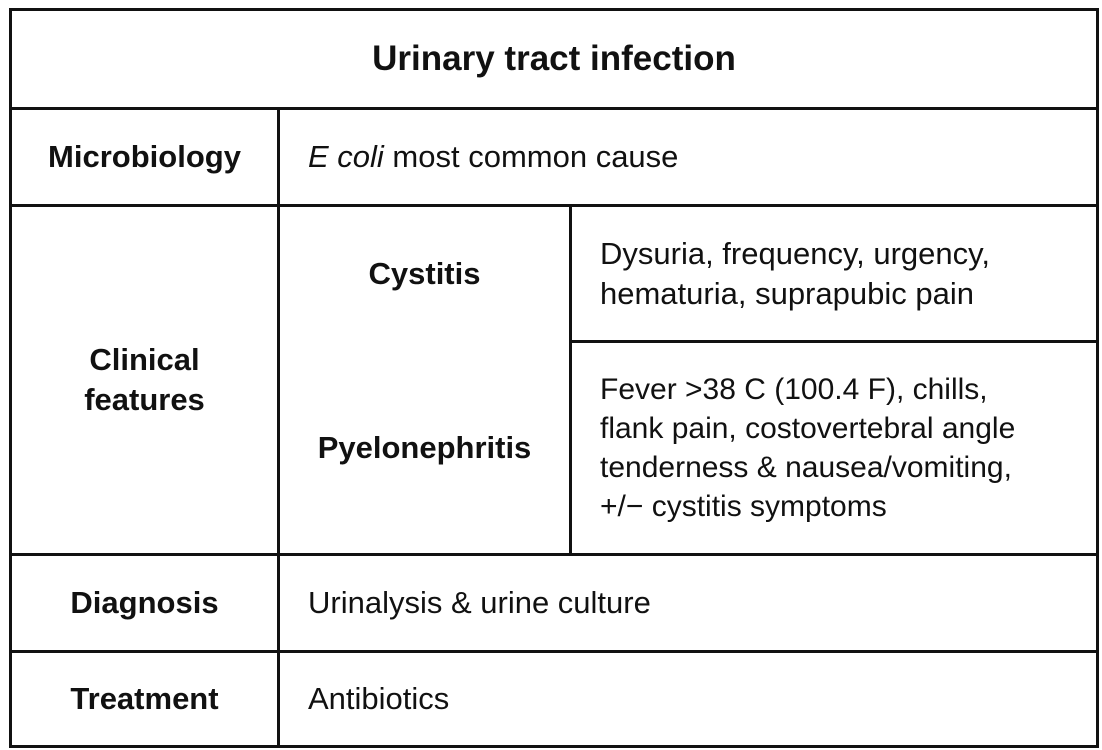  Describe the element at coordinates (554, 651) in the screenshot. I see `diagnosis-divider` at that location.